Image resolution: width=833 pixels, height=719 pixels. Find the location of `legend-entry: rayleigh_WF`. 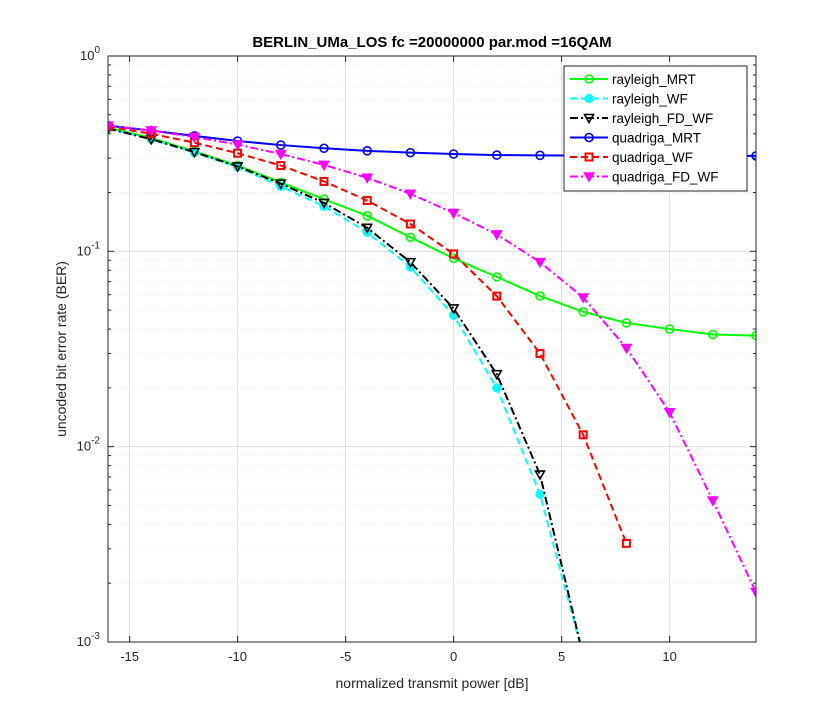

legend-entry: rayleigh_WF is located at coordinates (629, 99).